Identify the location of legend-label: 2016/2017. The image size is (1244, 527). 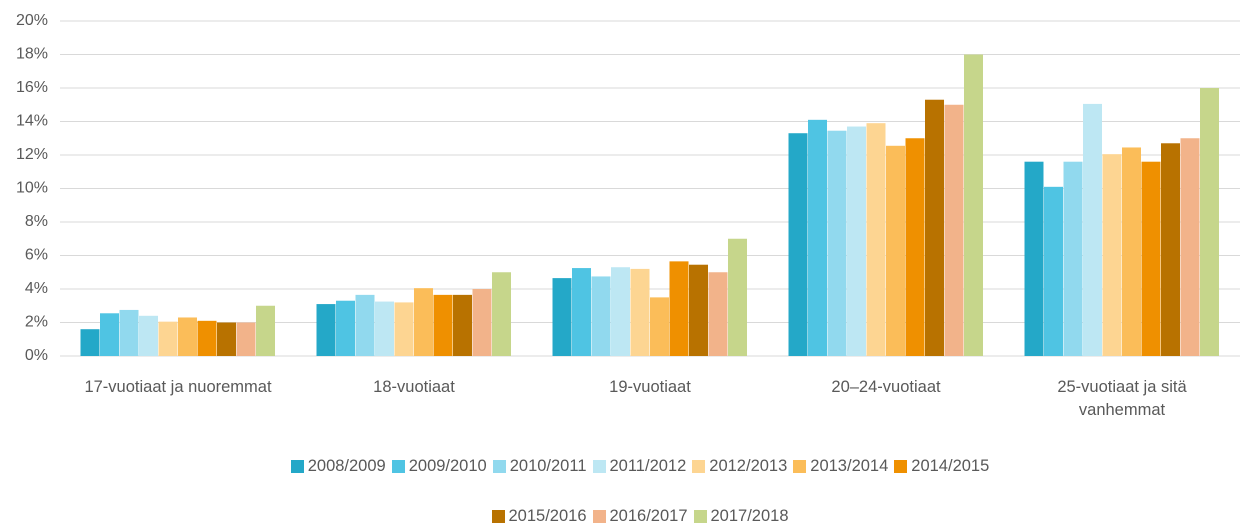
(648, 515).